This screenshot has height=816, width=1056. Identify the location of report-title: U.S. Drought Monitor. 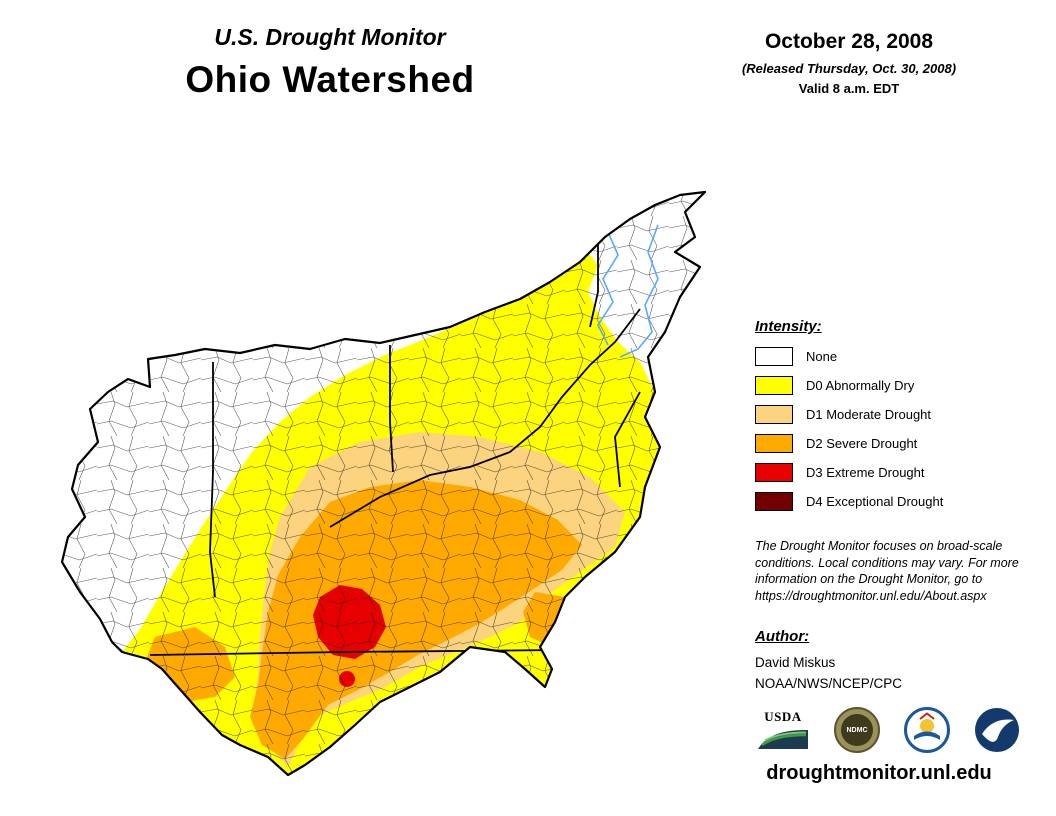
(330, 37).